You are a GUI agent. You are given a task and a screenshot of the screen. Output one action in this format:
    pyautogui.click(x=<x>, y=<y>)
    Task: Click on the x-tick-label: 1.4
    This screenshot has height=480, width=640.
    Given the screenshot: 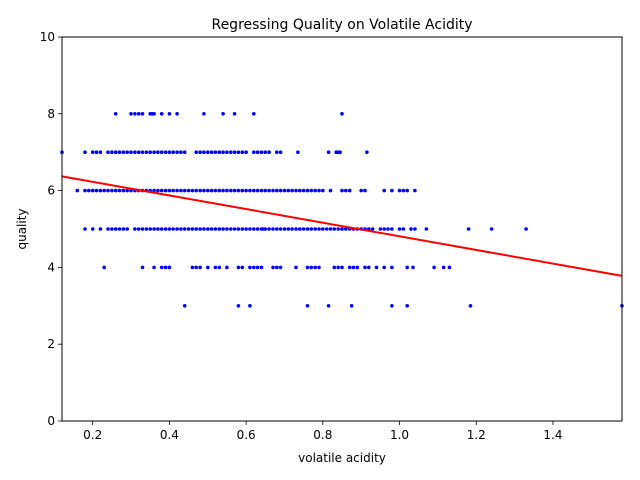 What is the action you would take?
    pyautogui.click(x=552, y=435)
    